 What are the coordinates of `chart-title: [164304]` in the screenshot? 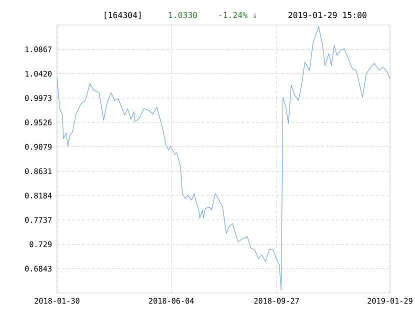 It's located at (122, 16).